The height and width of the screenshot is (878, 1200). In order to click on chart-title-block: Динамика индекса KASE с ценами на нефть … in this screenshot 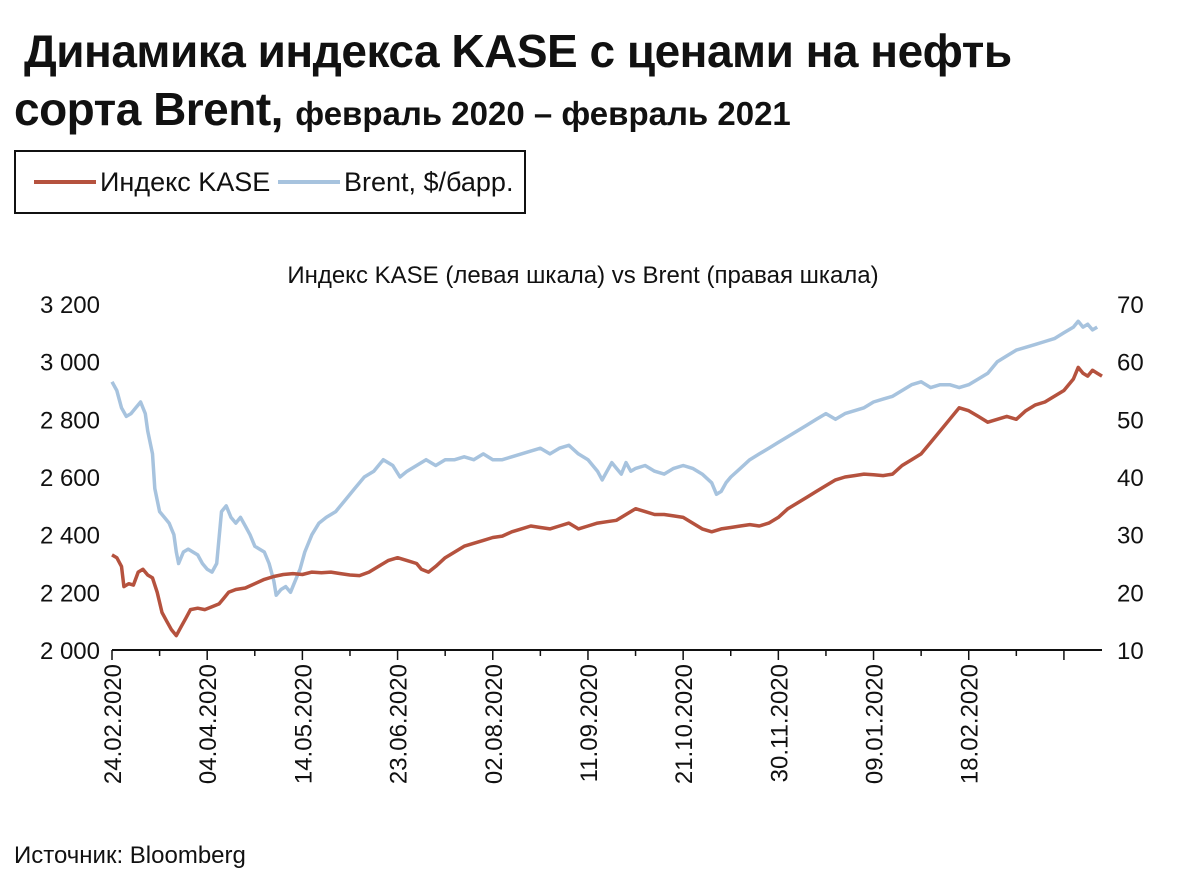, I will do `click(599, 82)`.